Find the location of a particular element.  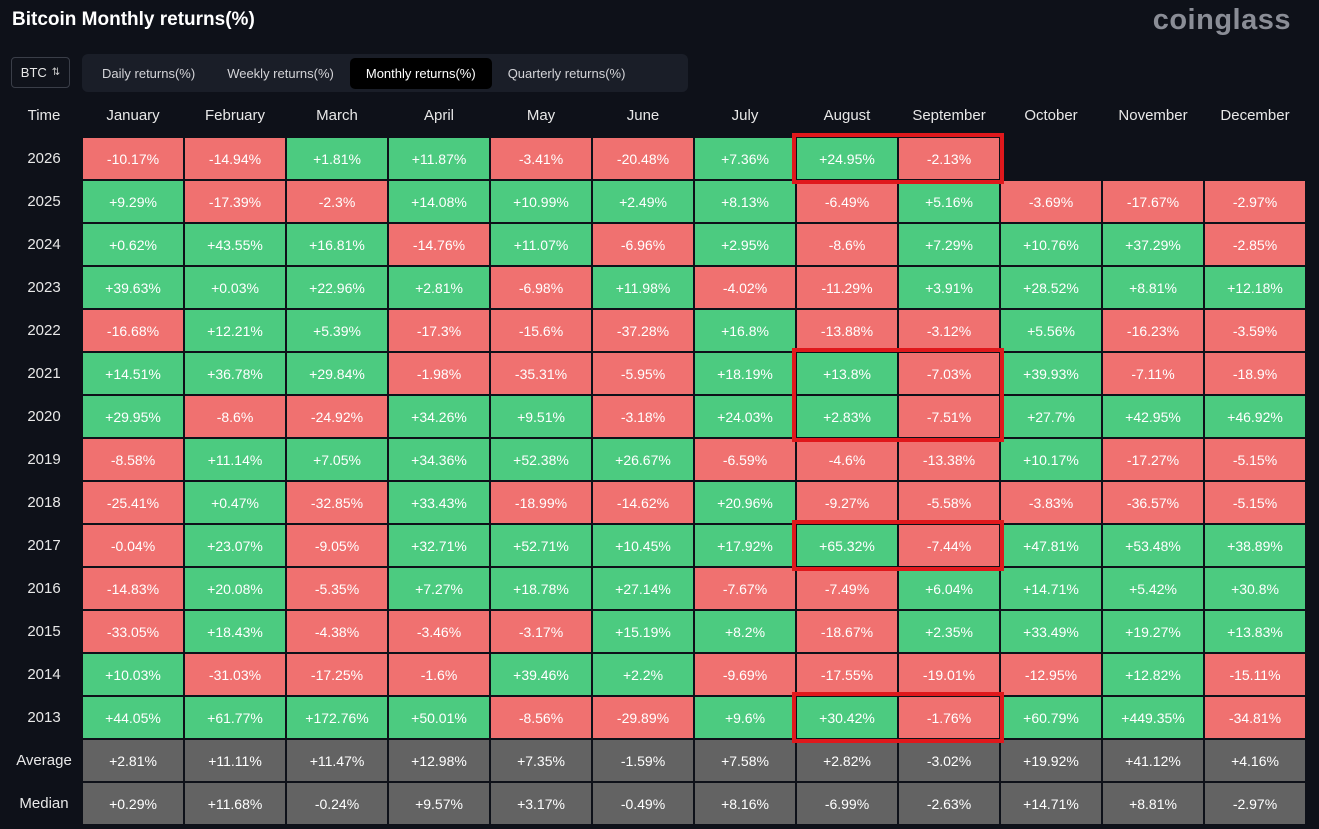

return-cell: -33.05% is located at coordinates (133, 631).